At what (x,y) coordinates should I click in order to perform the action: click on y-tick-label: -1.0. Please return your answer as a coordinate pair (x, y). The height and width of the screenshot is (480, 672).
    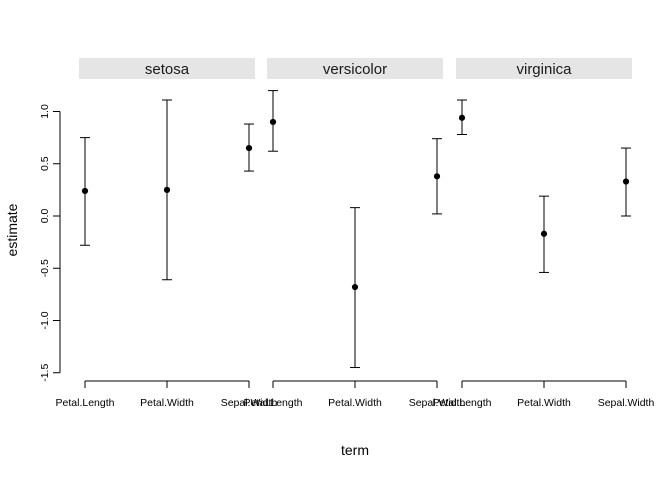
    Looking at the image, I should click on (45, 320).